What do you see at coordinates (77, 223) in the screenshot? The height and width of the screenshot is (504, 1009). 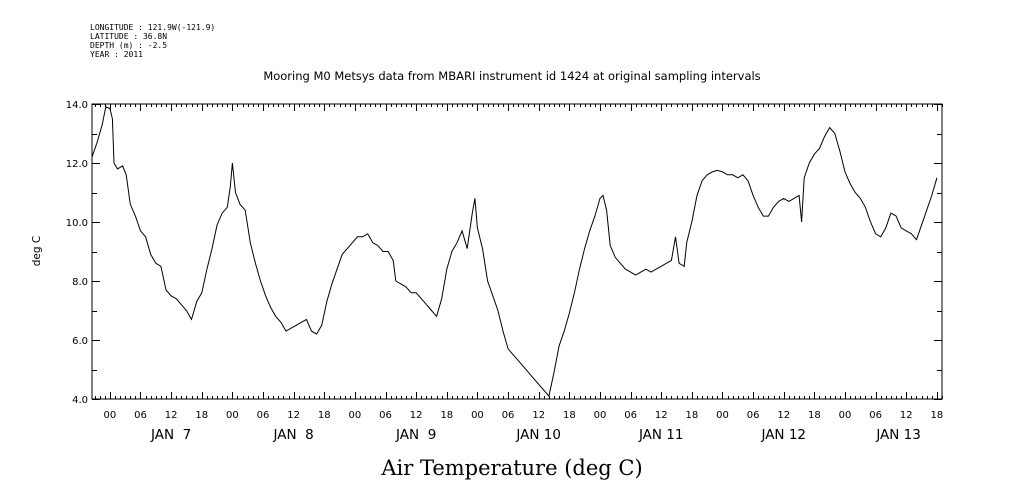 I see `y-tick-label: 10.0` at bounding box center [77, 223].